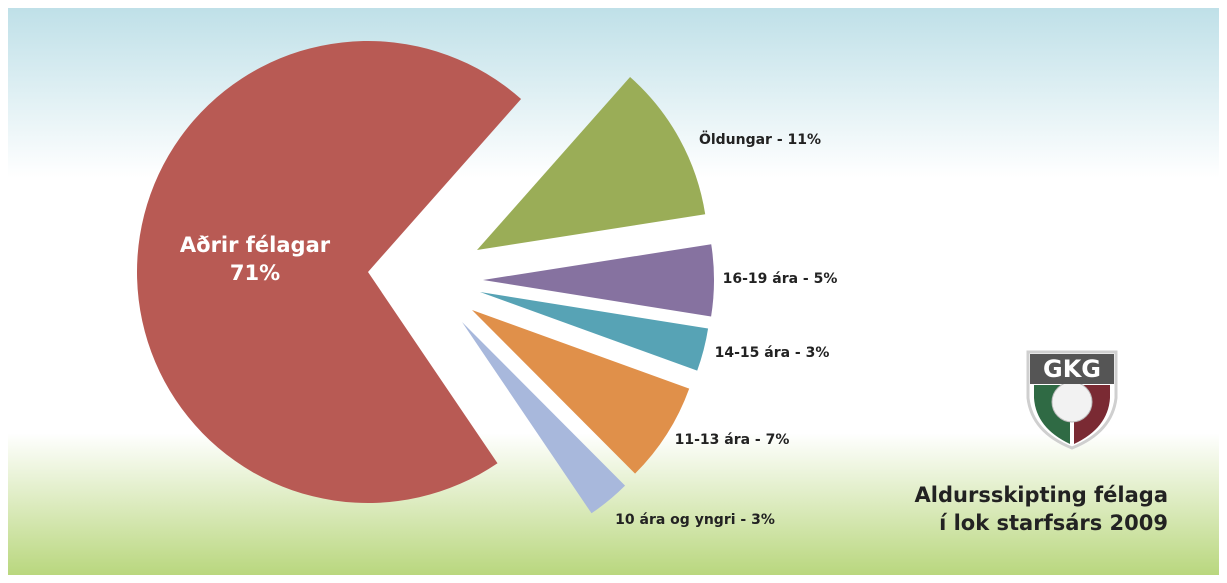 The image size is (1227, 583). Describe the element at coordinates (1072, 369) in the screenshot. I see `logo-text: GKG` at that location.